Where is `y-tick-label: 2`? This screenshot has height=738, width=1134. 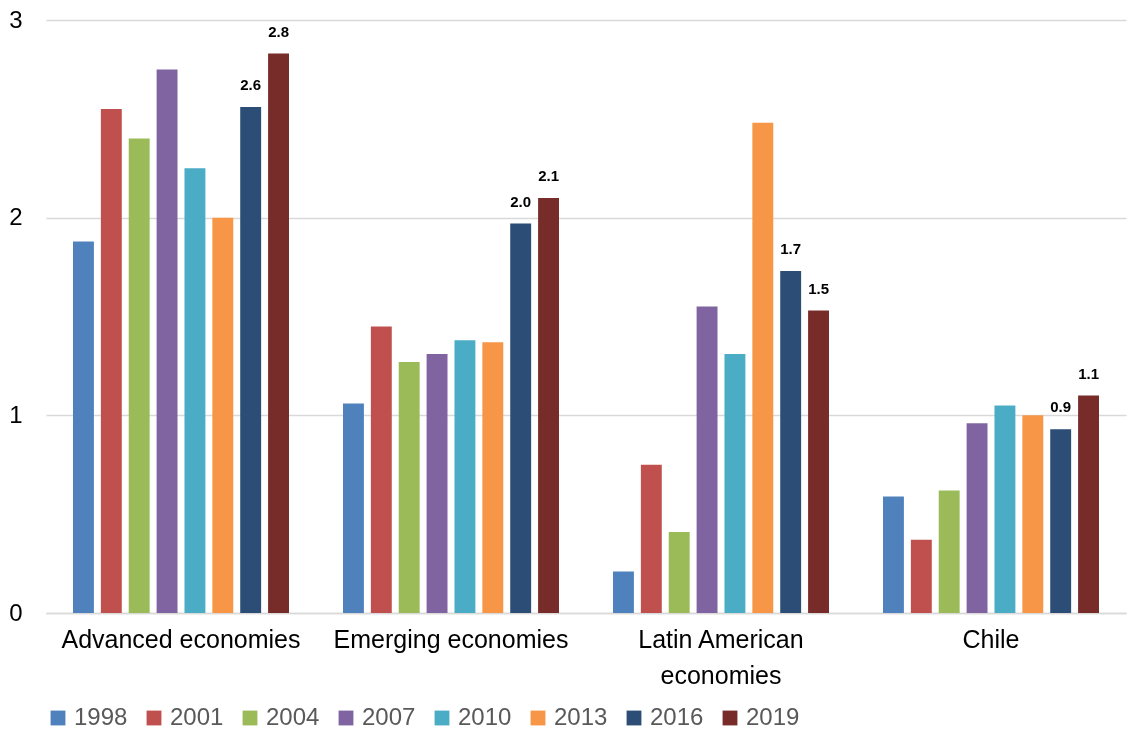
y-tick-label: 2 is located at coordinates (16, 217).